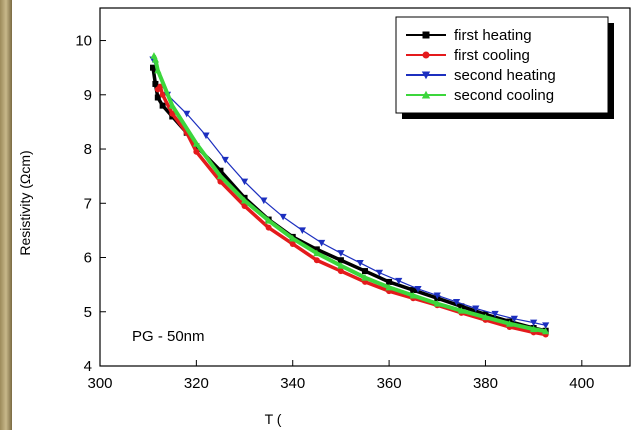  I want to click on y-tick-label: 8, so click(88, 149).